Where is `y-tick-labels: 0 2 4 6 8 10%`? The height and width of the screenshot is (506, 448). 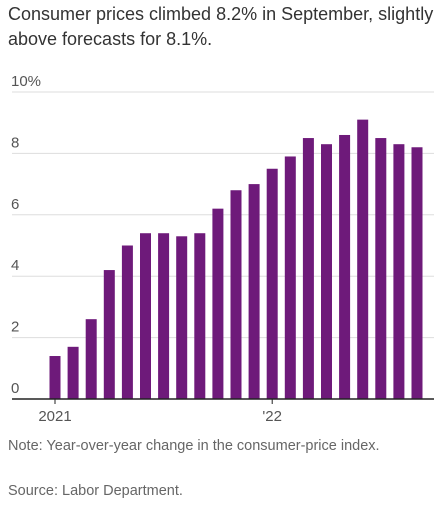 y-tick-labels: 0 2 4 6 8 10% is located at coordinates (26, 235).